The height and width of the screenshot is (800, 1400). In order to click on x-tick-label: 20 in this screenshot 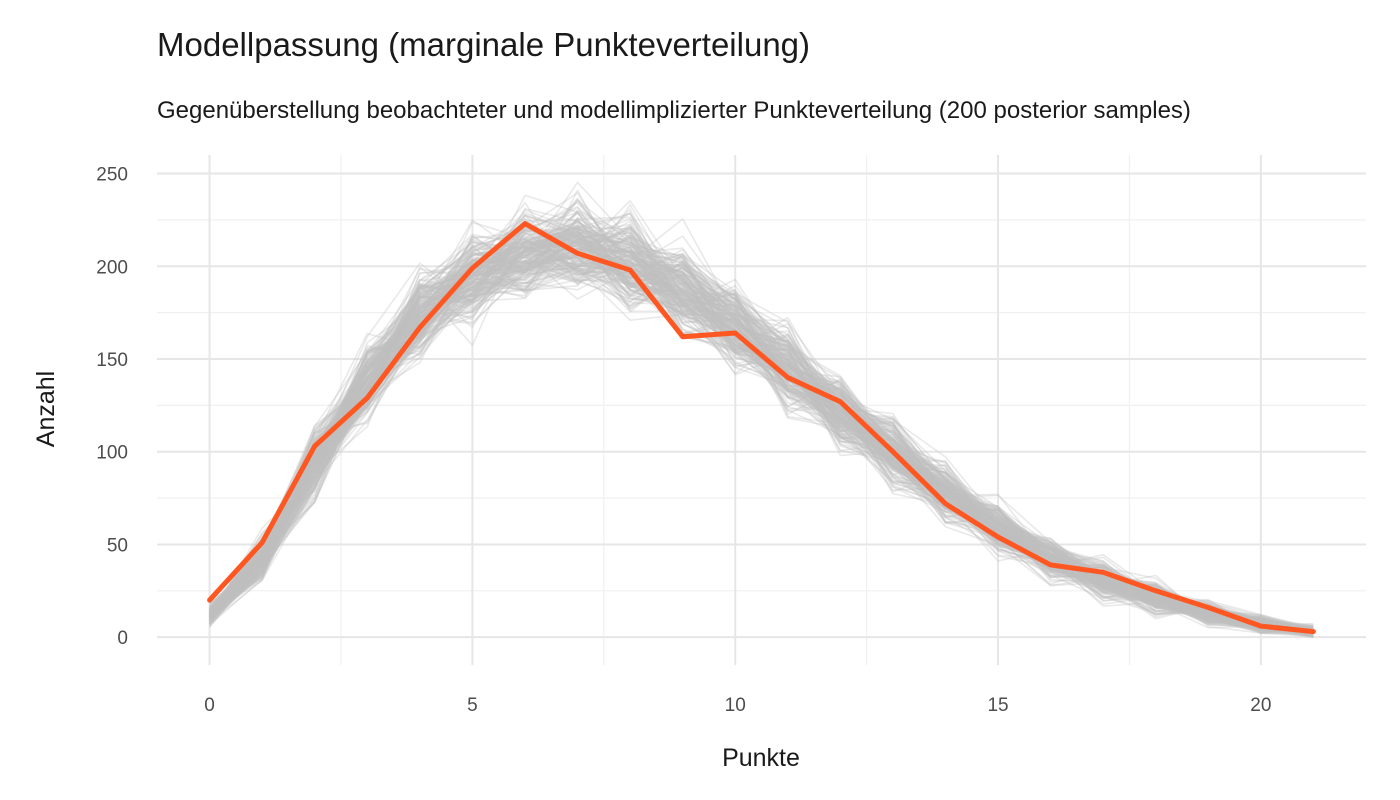, I will do `click(1260, 705)`.